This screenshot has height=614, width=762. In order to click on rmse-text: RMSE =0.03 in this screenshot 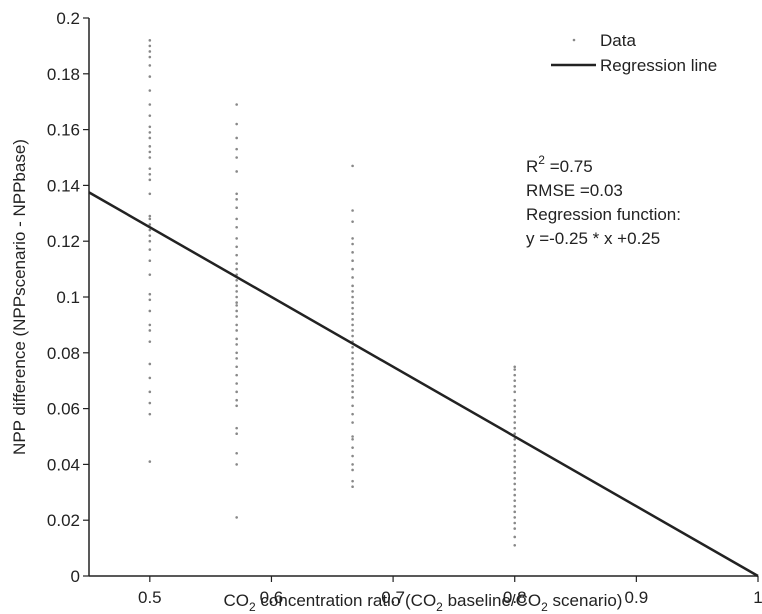, I will do `click(574, 190)`.